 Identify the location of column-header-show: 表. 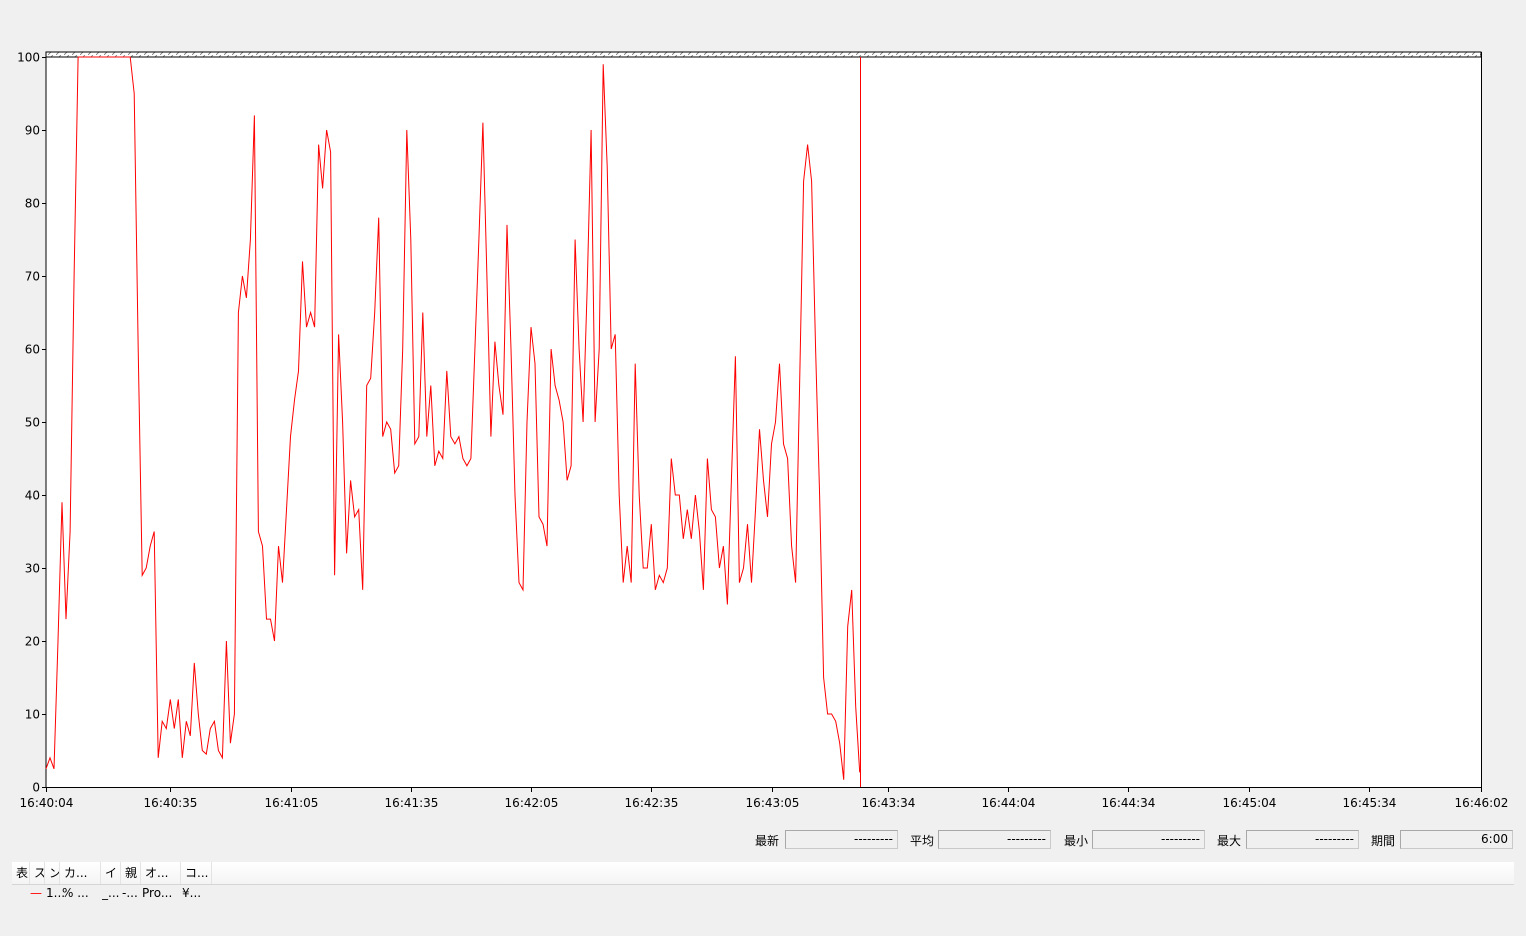
(21, 873).